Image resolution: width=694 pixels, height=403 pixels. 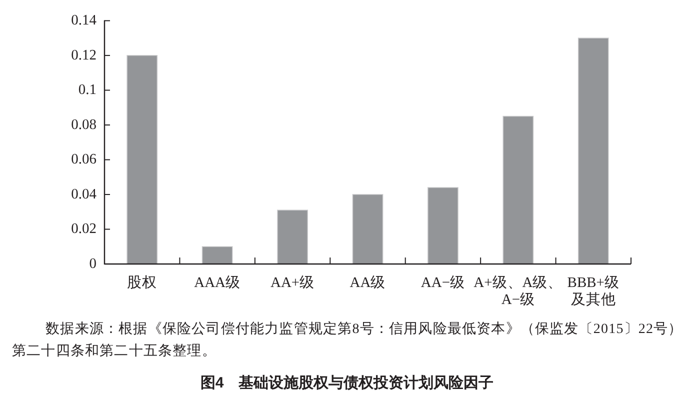 What do you see at coordinates (87, 90) in the screenshot?
I see `y-tick-label: 0.1` at bounding box center [87, 90].